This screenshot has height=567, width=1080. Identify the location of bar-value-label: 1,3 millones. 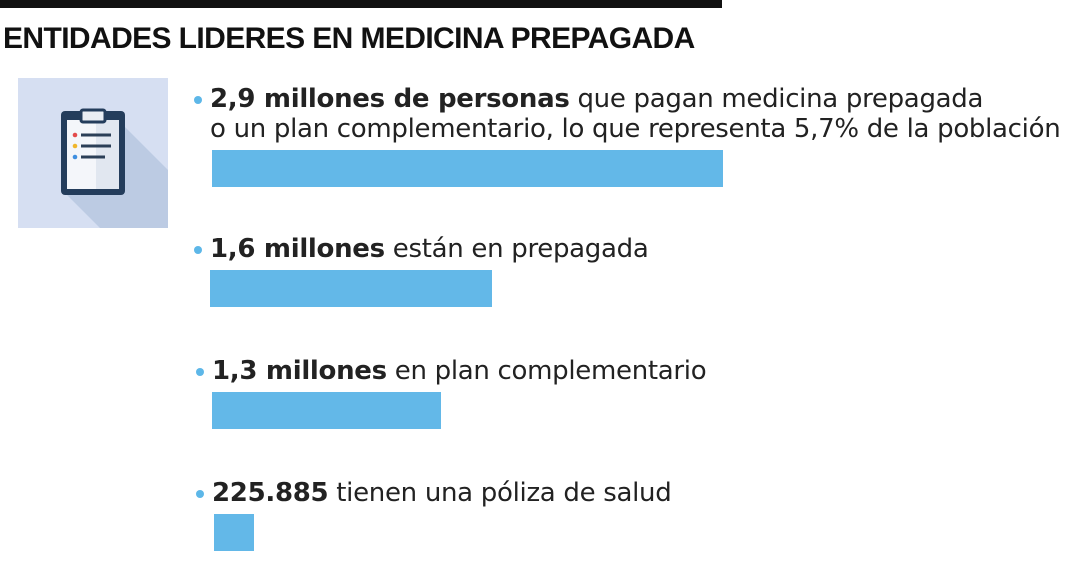
(299, 371).